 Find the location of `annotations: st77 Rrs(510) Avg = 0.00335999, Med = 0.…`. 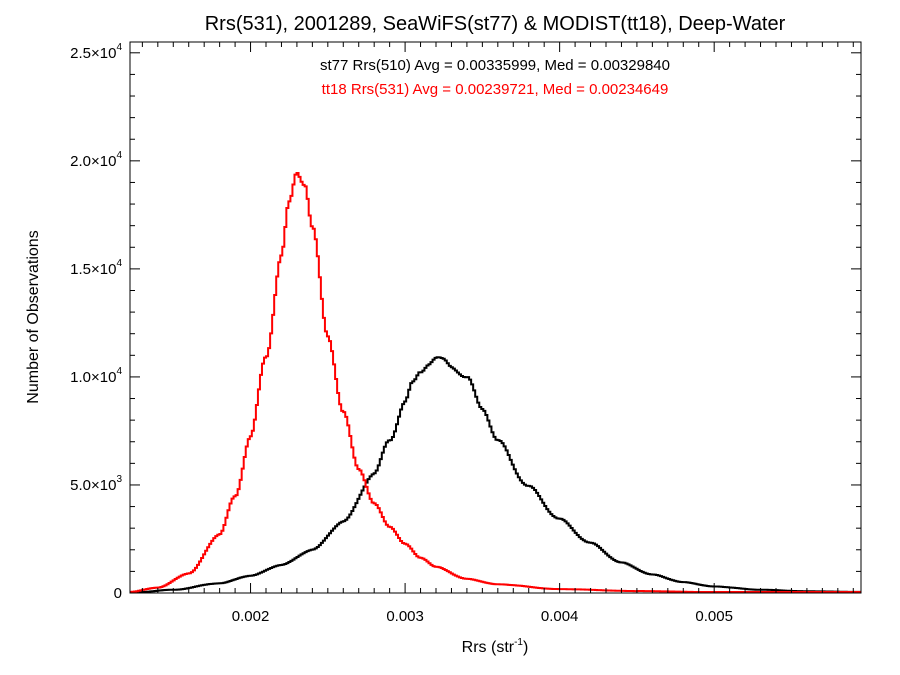

annotations: st77 Rrs(510) Avg = 0.00335999, Med = 0.… is located at coordinates (495, 77).